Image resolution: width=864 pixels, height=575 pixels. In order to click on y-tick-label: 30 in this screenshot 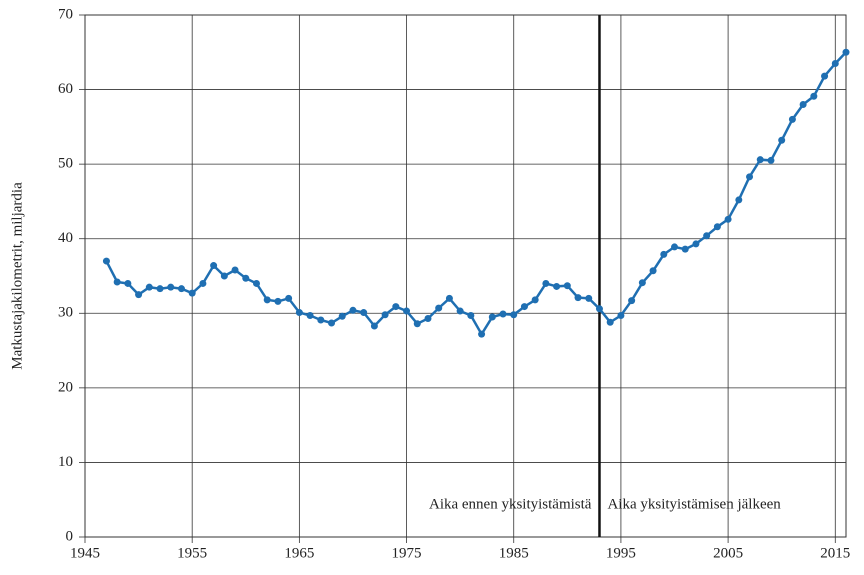, I will do `click(65, 313)`.